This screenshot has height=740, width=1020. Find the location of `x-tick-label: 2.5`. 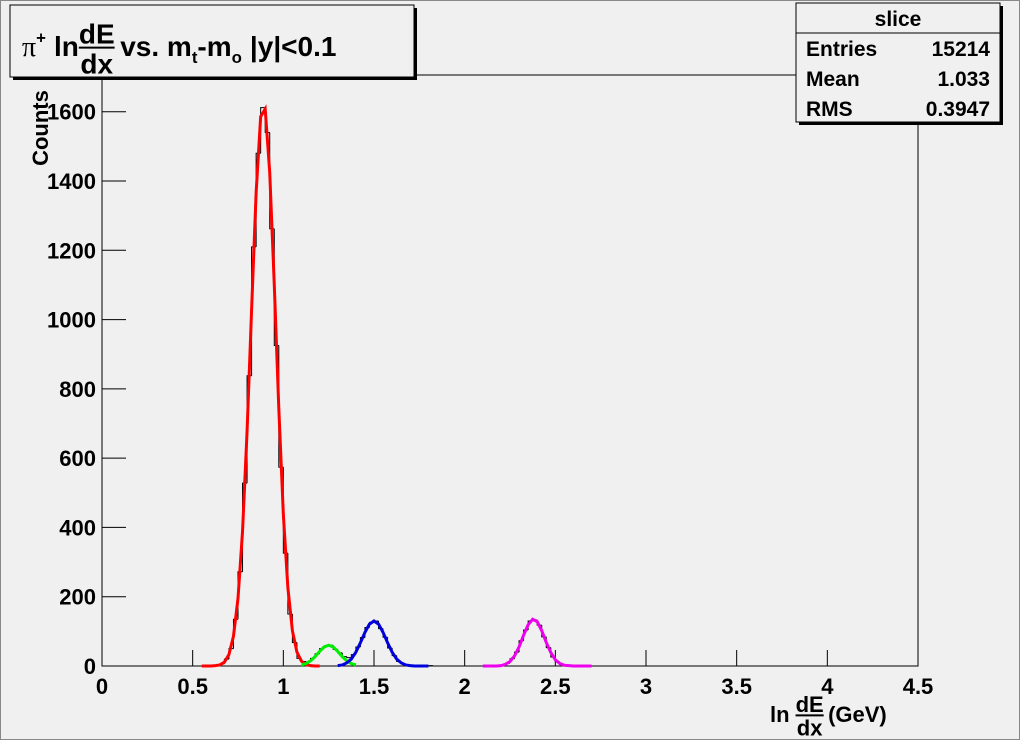

x-tick-label: 2.5 is located at coordinates (555, 686).